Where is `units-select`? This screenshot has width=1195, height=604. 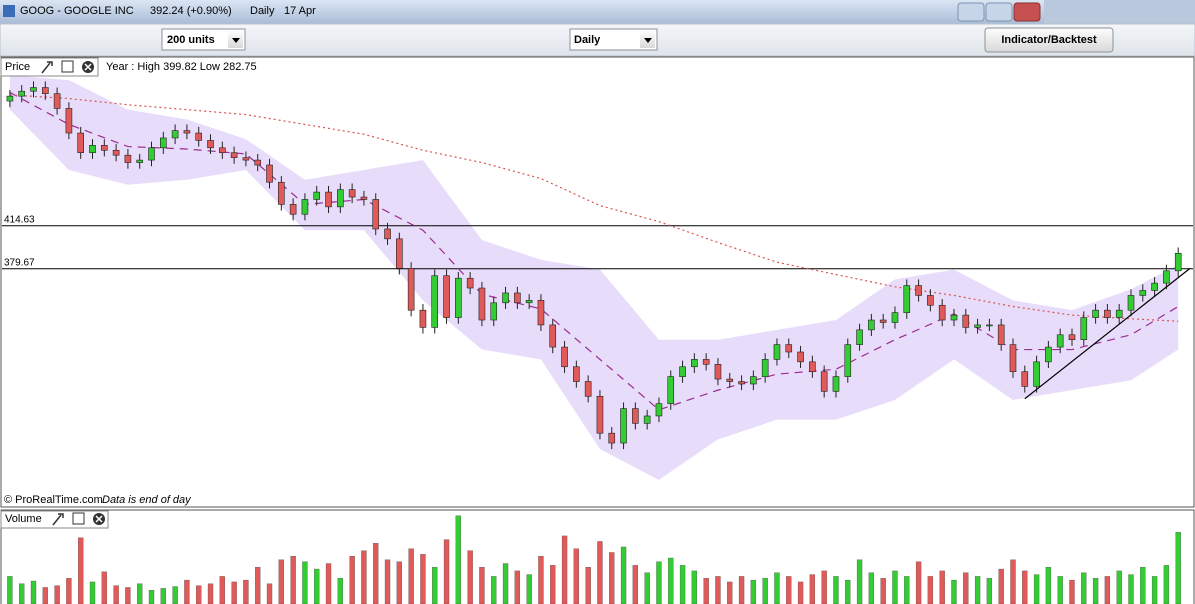
units-select is located at coordinates (203, 39).